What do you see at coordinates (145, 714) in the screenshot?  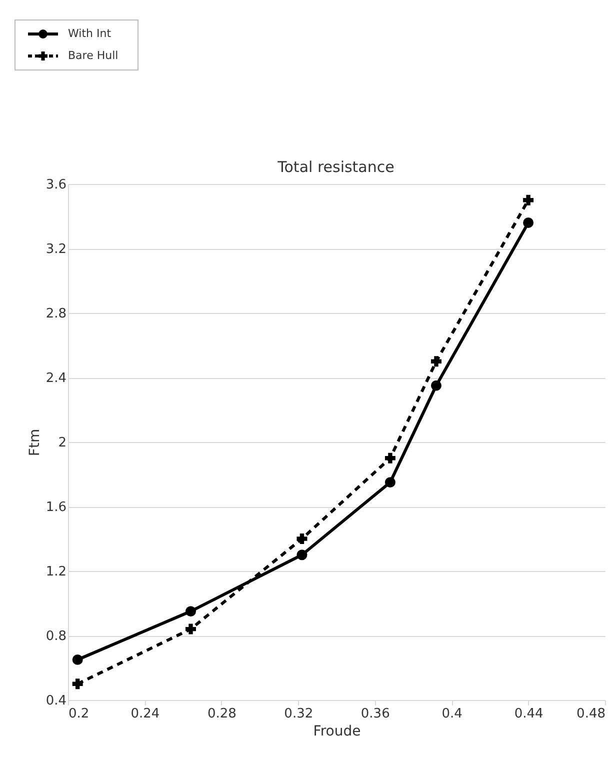 I see `x-tick-label: 0.24` at bounding box center [145, 714].